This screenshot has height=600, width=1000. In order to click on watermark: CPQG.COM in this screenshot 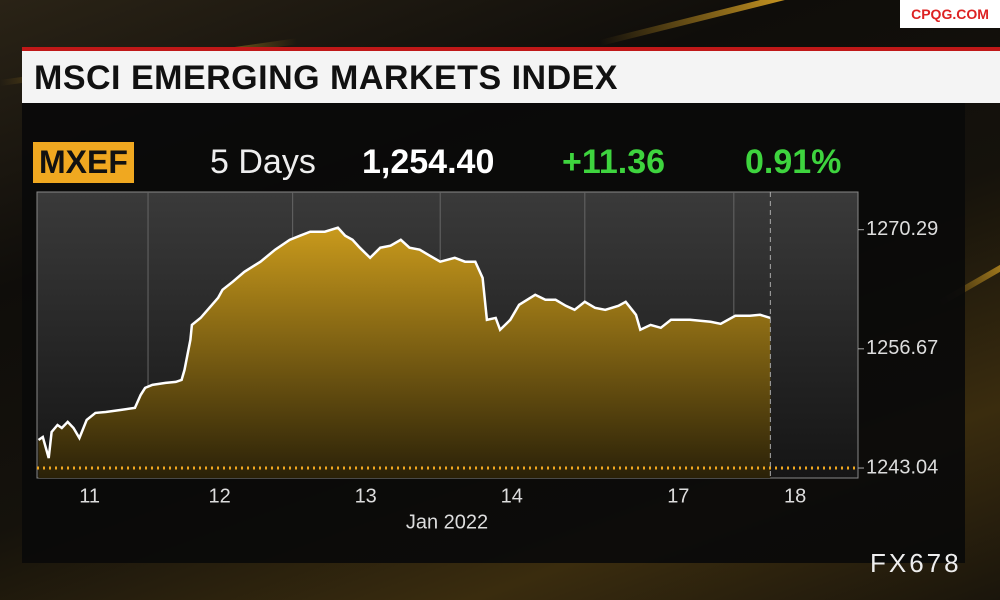, I will do `click(950, 14)`.